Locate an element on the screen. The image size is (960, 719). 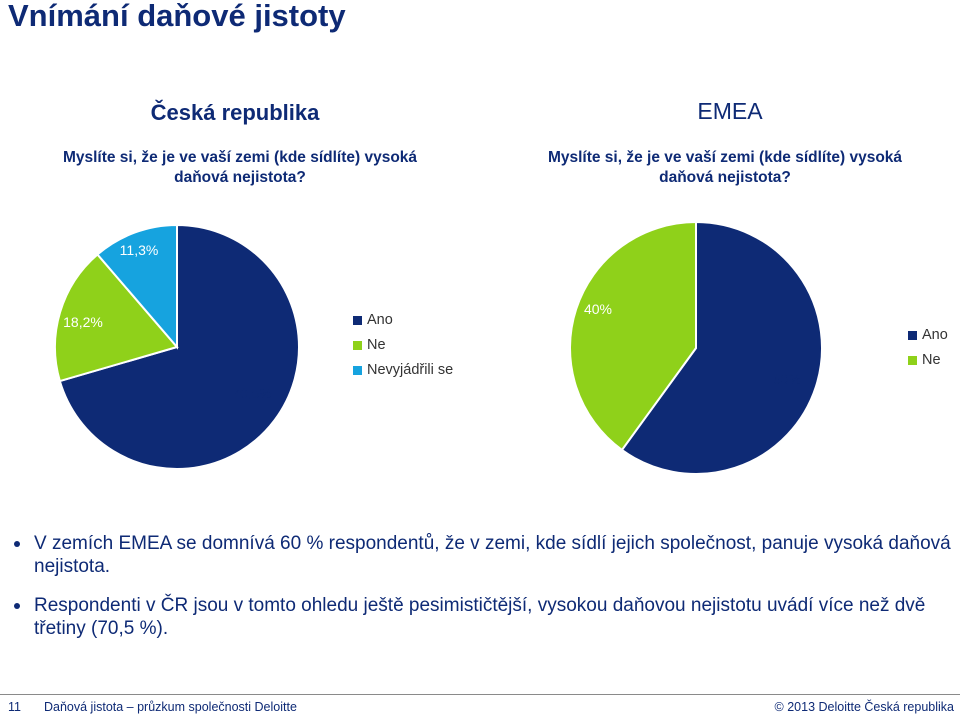
emea-slice-ano is located at coordinates (721, 347).